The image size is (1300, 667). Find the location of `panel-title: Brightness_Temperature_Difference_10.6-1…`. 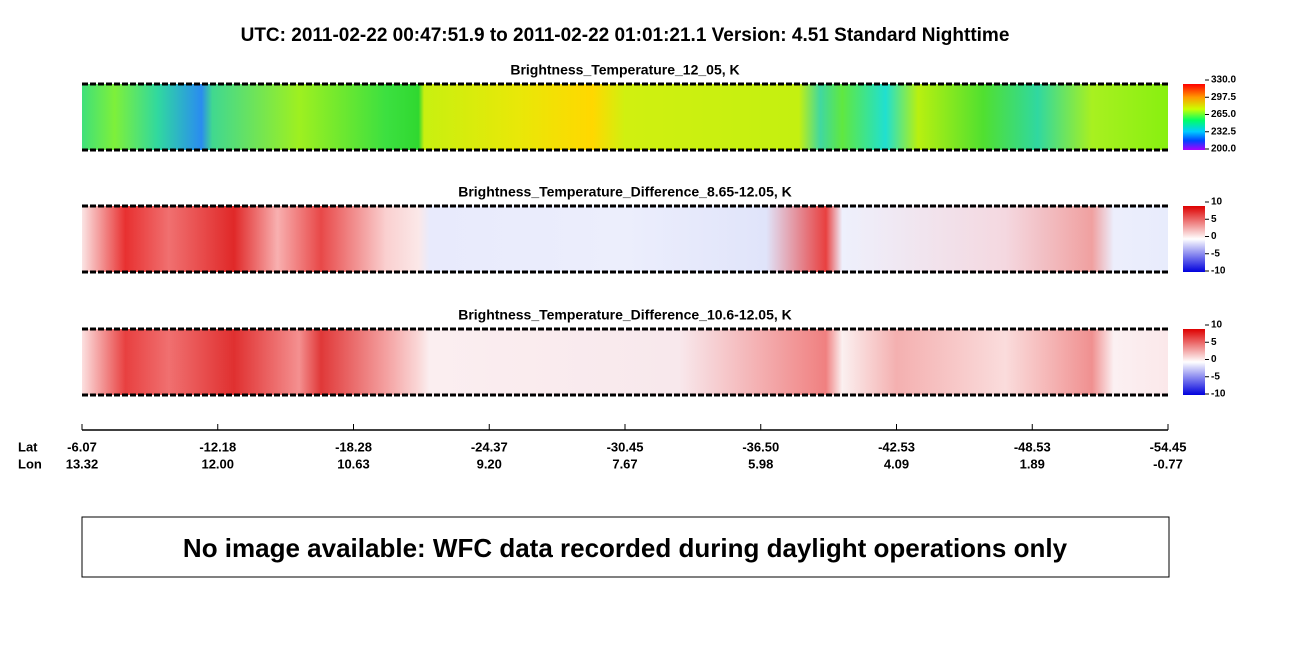

panel-title: Brightness_Temperature_Difference_10.6-1… is located at coordinates (625, 315).